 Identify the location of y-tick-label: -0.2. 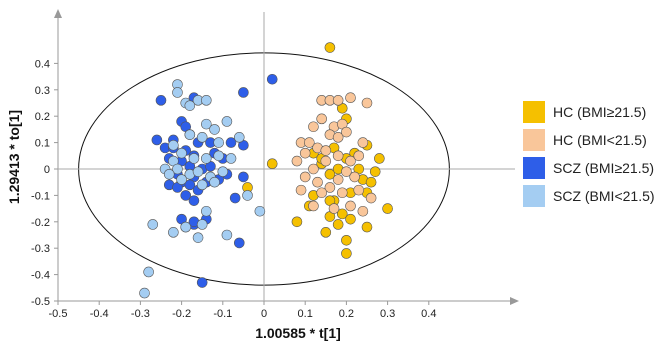
(40, 223).